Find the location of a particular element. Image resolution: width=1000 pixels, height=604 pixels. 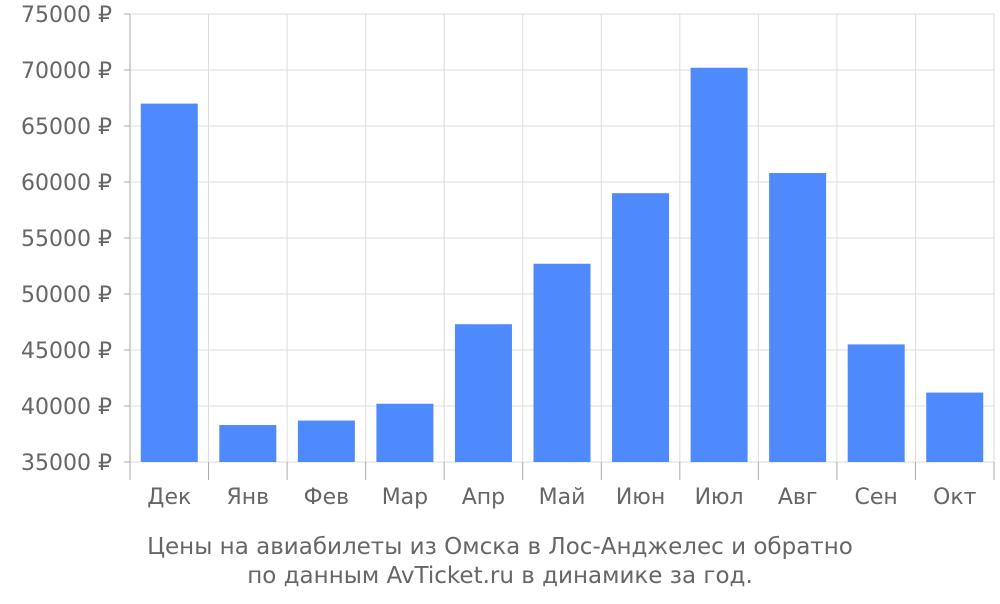

bar-Апр is located at coordinates (483, 393).